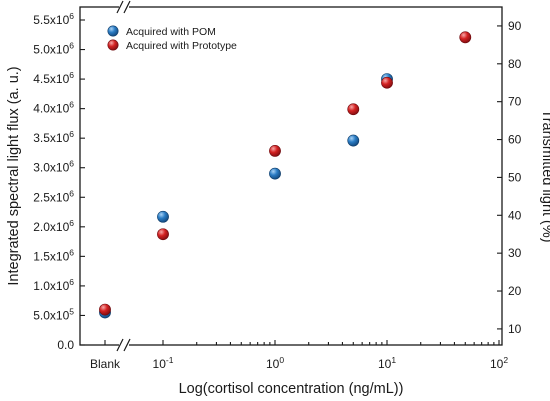  Describe the element at coordinates (53, 108) in the screenshot. I see `y-left-tick-label: 4.0x10⁶` at that location.